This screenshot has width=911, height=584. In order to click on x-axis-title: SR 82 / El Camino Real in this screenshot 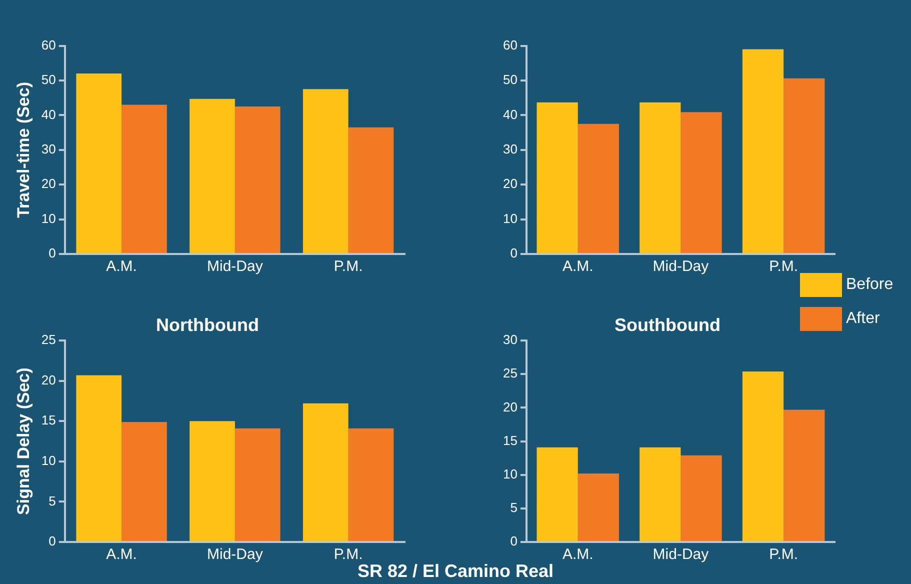, I will do `click(455, 571)`.